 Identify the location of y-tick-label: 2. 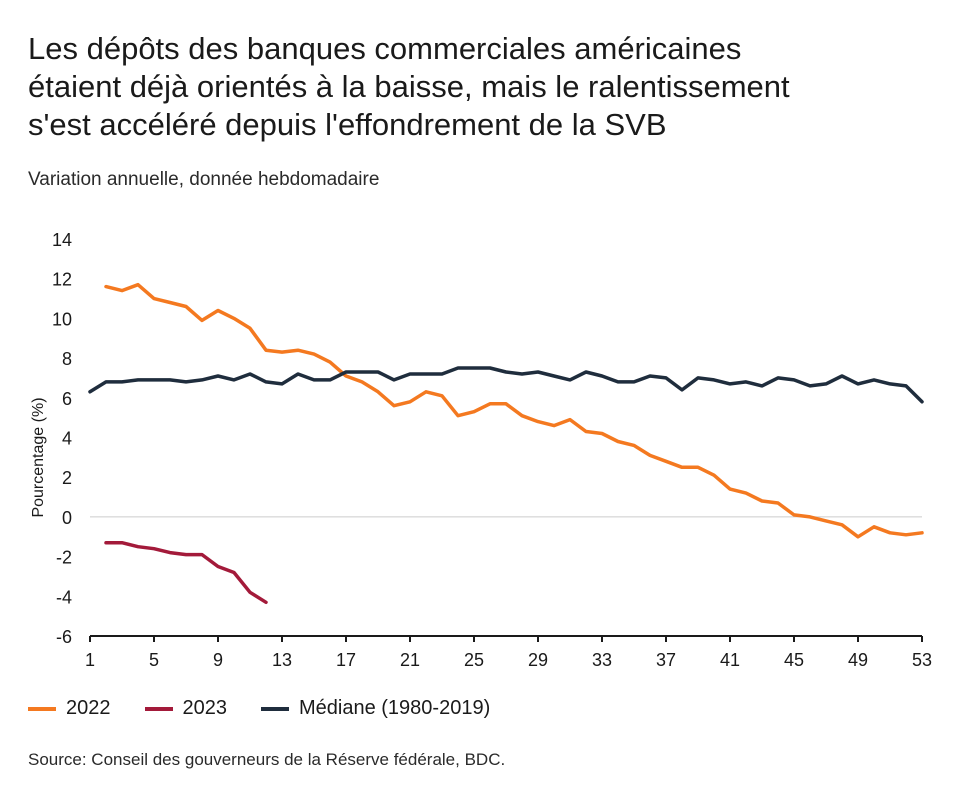
(67, 478).